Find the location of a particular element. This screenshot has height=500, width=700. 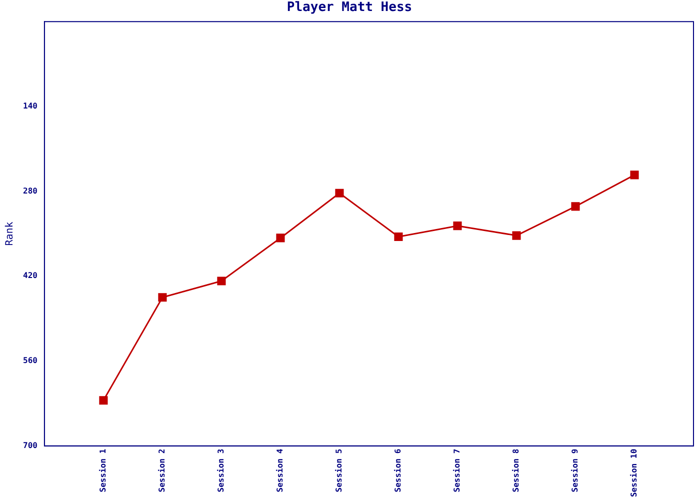

y-tick-label: 140 is located at coordinates (30, 106).